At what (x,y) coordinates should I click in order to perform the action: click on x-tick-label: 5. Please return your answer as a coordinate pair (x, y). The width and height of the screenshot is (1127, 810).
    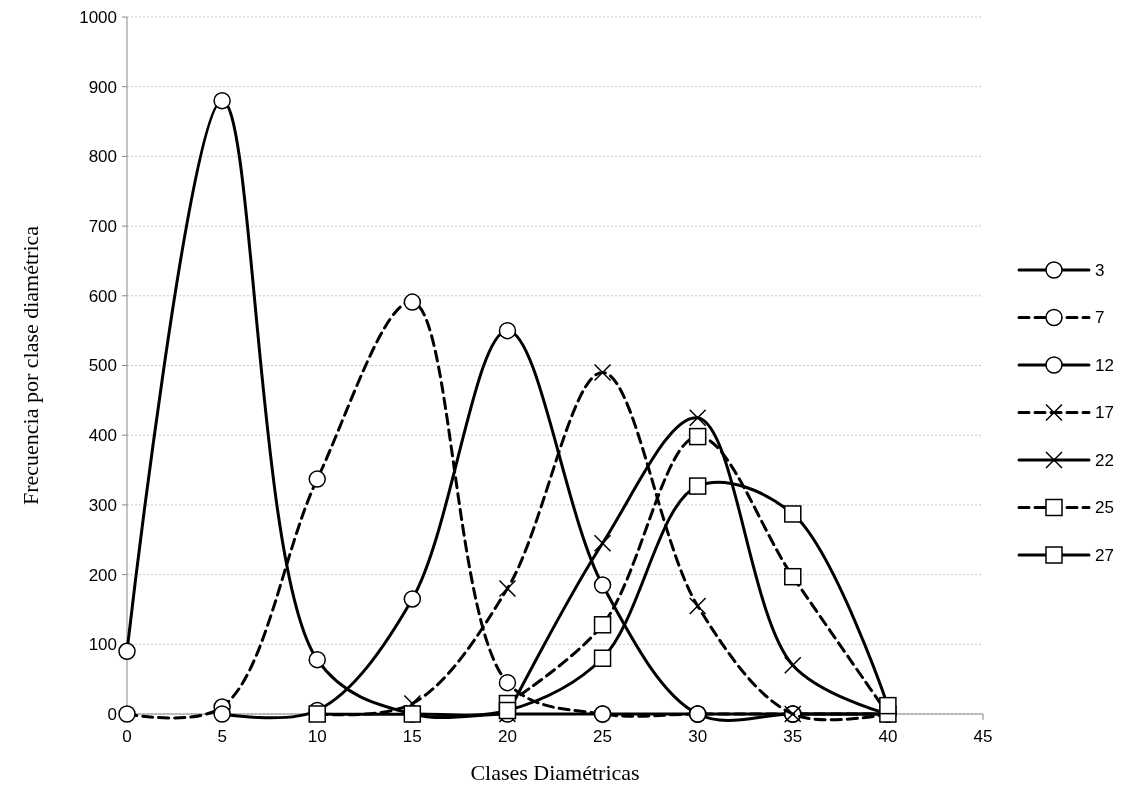
    Looking at the image, I should click on (222, 736).